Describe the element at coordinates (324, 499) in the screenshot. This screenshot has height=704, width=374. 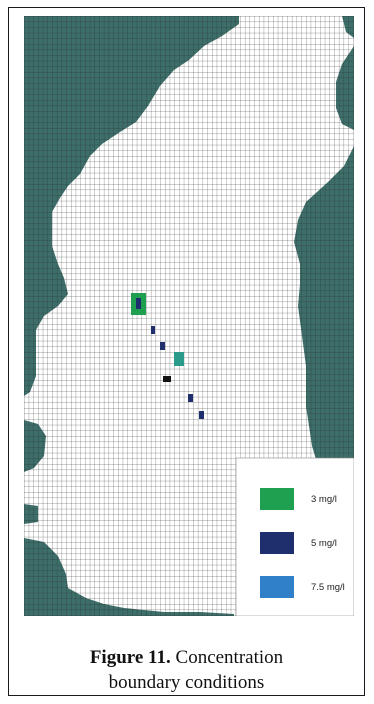
I see `legend-label: 3 mg/l` at that location.